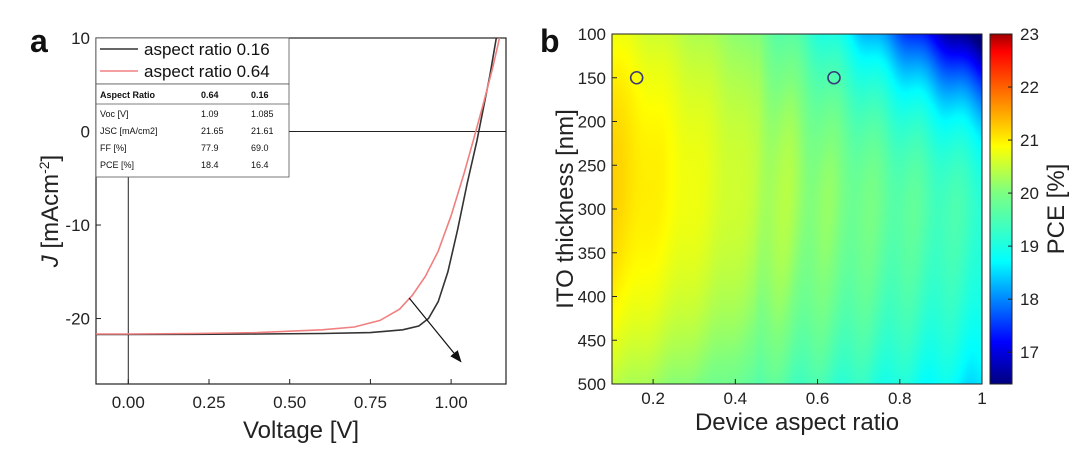 The width and height of the screenshot is (1080, 456). What do you see at coordinates (592, 297) in the screenshot?
I see `y-tick-label: 400` at bounding box center [592, 297].